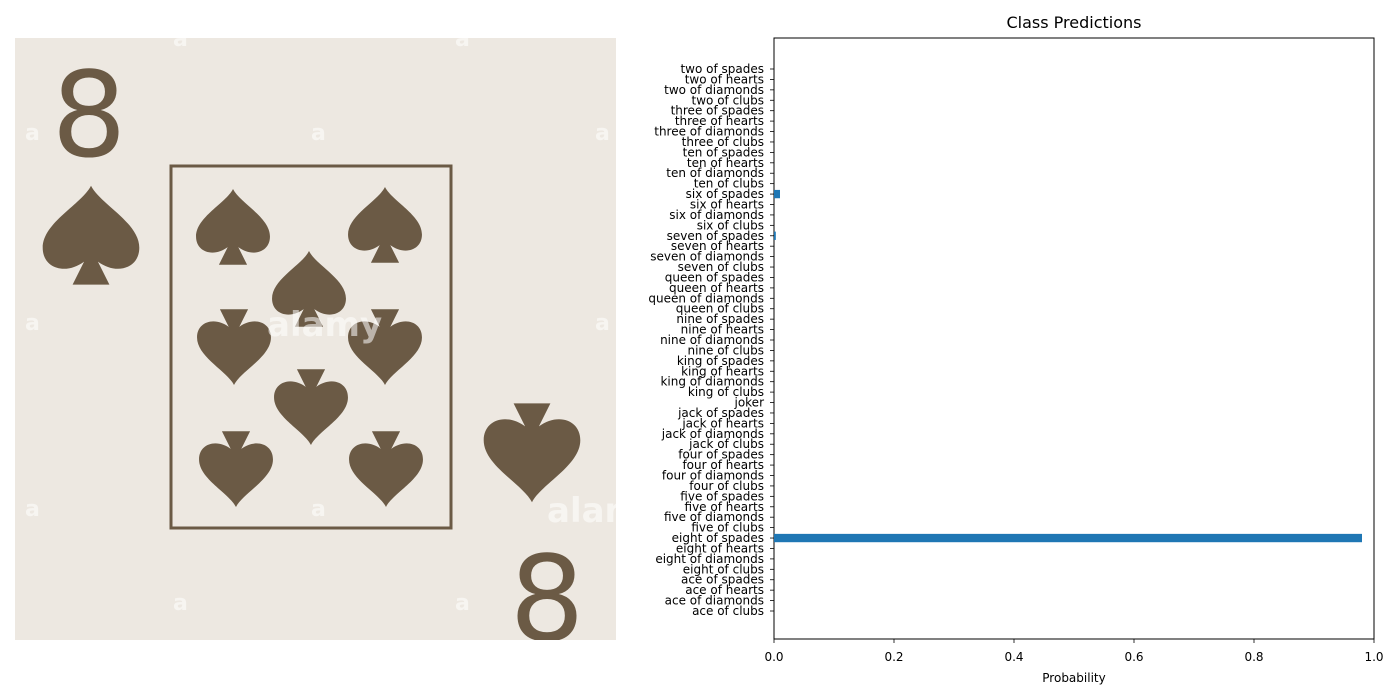 The image size is (1400, 700). Describe the element at coordinates (726, 486) in the screenshot. I see `y-tick-label: four of clubs` at that location.